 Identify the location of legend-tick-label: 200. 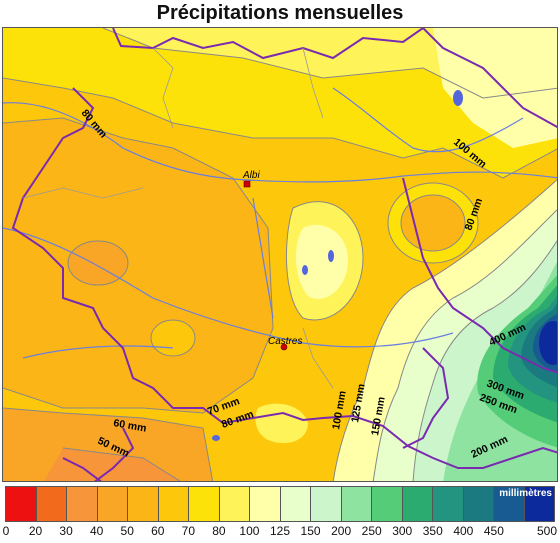
(341, 531).